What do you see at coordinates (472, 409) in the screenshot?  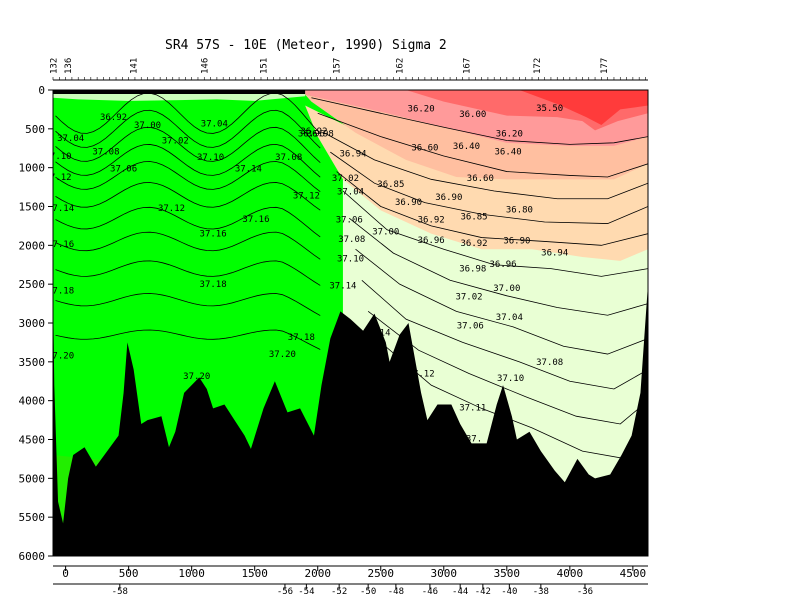 I see `contour-label: 37.11` at bounding box center [472, 409].